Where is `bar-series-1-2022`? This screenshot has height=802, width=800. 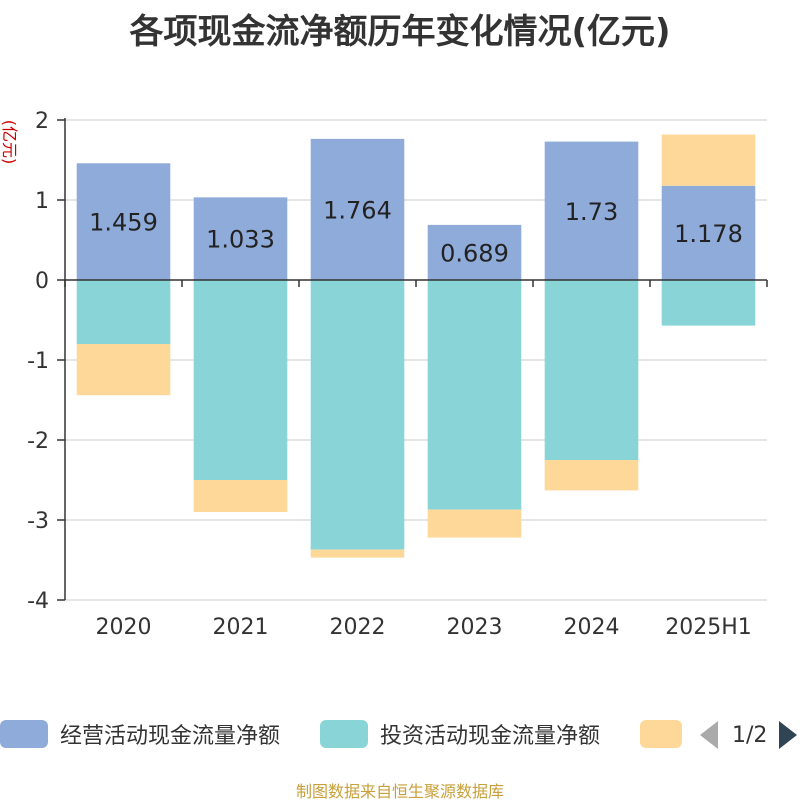
bar-series-1-2022 is located at coordinates (357, 415).